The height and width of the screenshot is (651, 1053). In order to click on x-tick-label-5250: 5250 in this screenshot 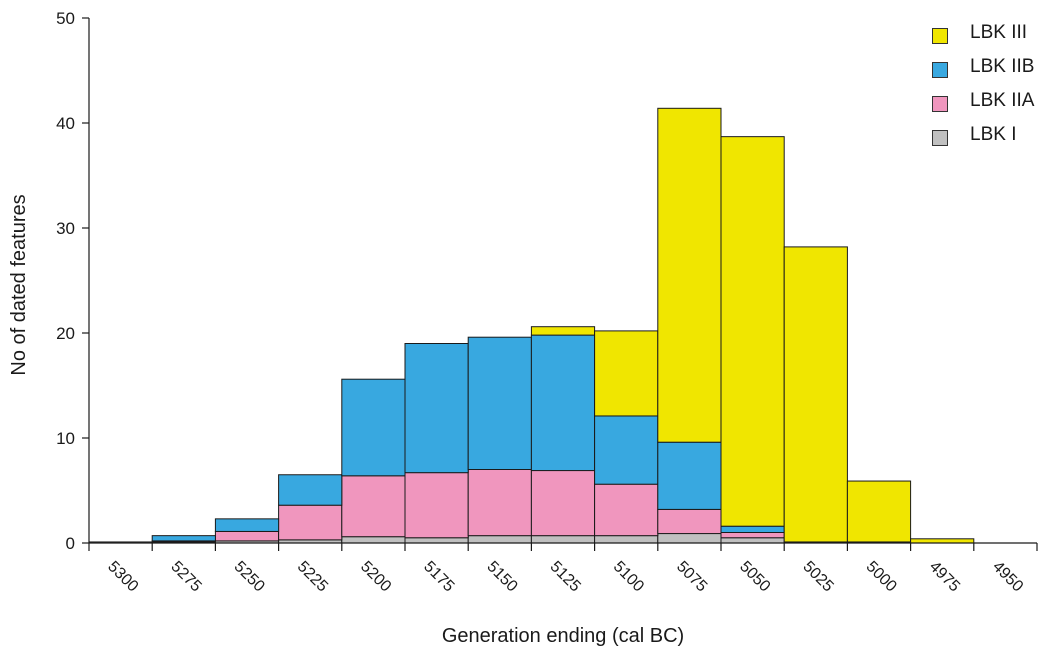, I will do `click(249, 576)`.